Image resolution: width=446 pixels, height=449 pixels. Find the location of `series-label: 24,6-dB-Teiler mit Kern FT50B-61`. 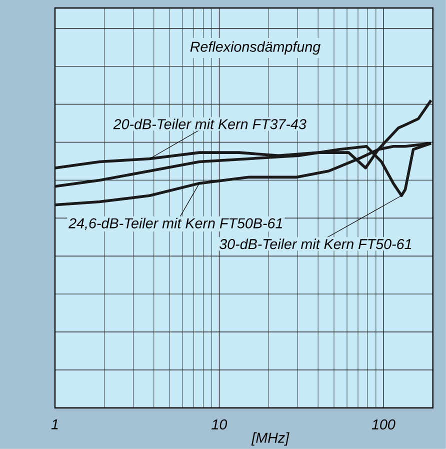

series-label: 24,6-dB-Teiler mit Kern FT50B-61 is located at coordinates (175, 224).